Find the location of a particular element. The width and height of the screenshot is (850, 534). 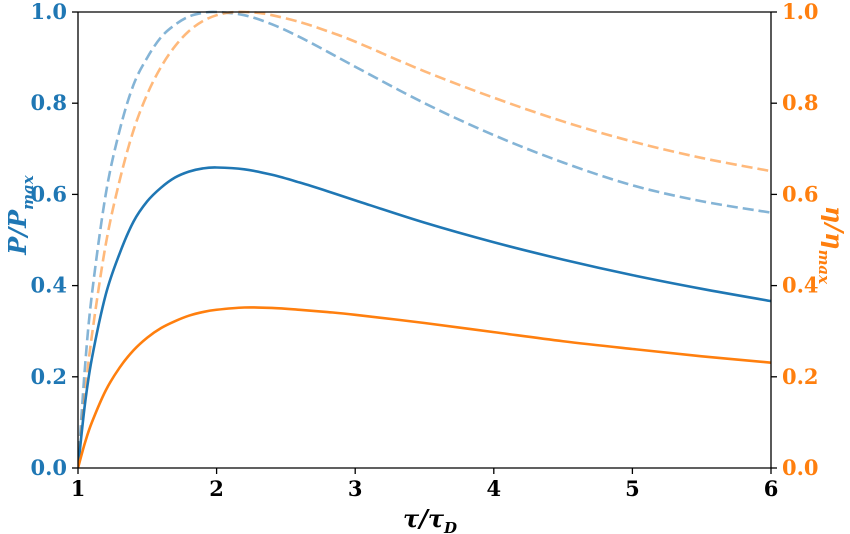

x-tick-label: 6 is located at coordinates (771, 488).